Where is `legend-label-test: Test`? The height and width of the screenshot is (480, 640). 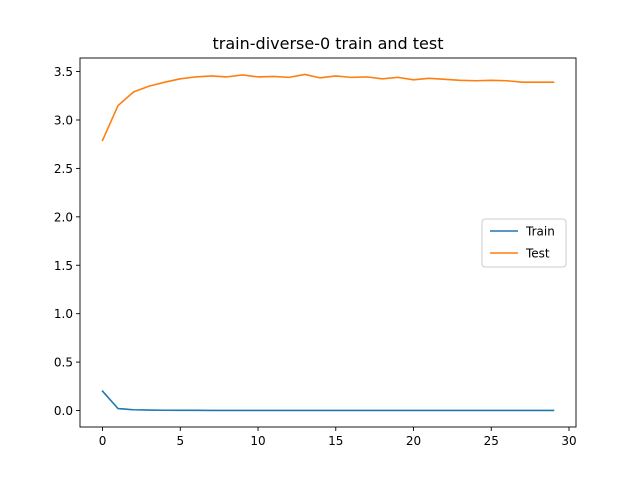
legend-label-test: Test is located at coordinates (537, 254).